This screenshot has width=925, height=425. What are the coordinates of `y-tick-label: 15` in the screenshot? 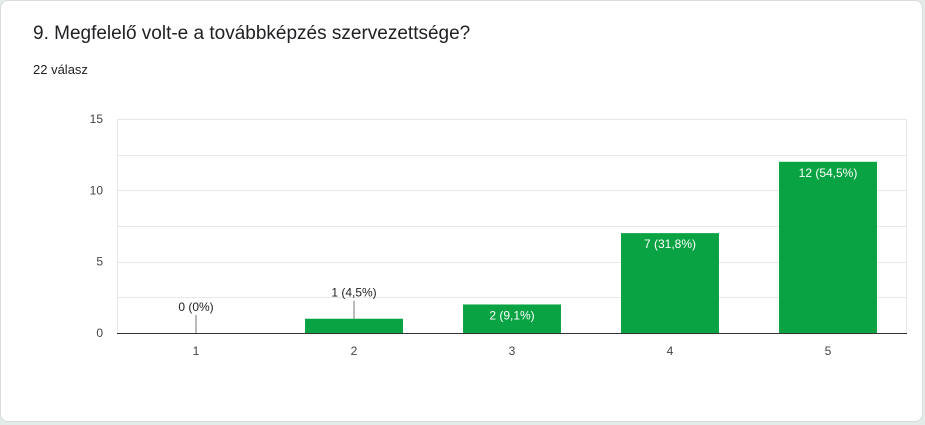 It's located at (97, 119).